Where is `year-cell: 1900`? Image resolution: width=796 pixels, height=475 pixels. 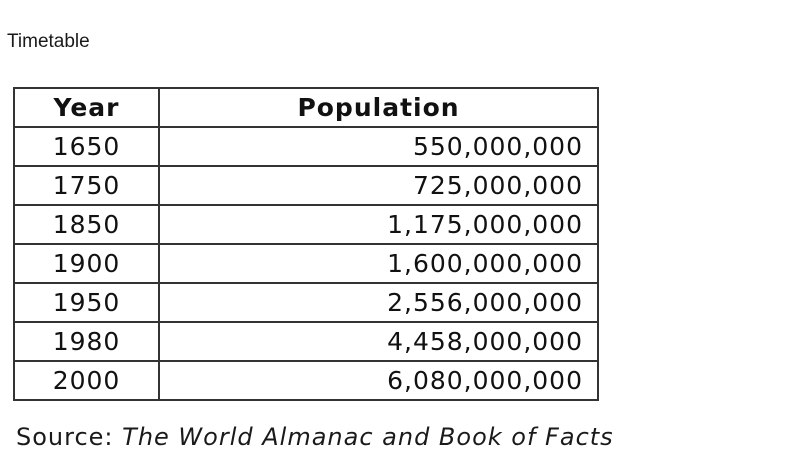
year-cell: 1900 is located at coordinates (86, 263).